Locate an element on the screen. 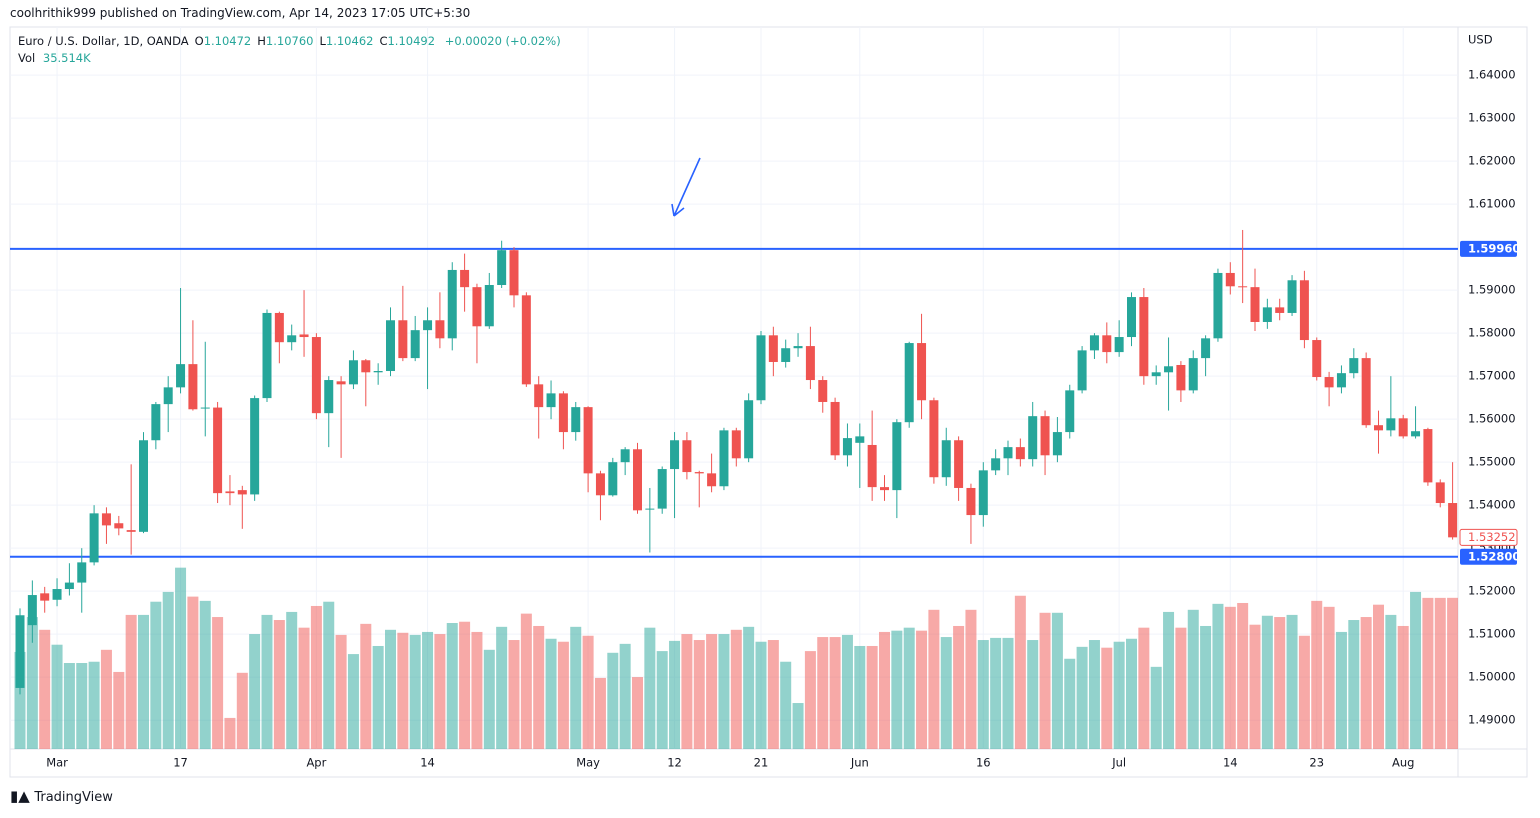 The width and height of the screenshot is (1540, 818). last-price-tag is located at coordinates (1488, 537).